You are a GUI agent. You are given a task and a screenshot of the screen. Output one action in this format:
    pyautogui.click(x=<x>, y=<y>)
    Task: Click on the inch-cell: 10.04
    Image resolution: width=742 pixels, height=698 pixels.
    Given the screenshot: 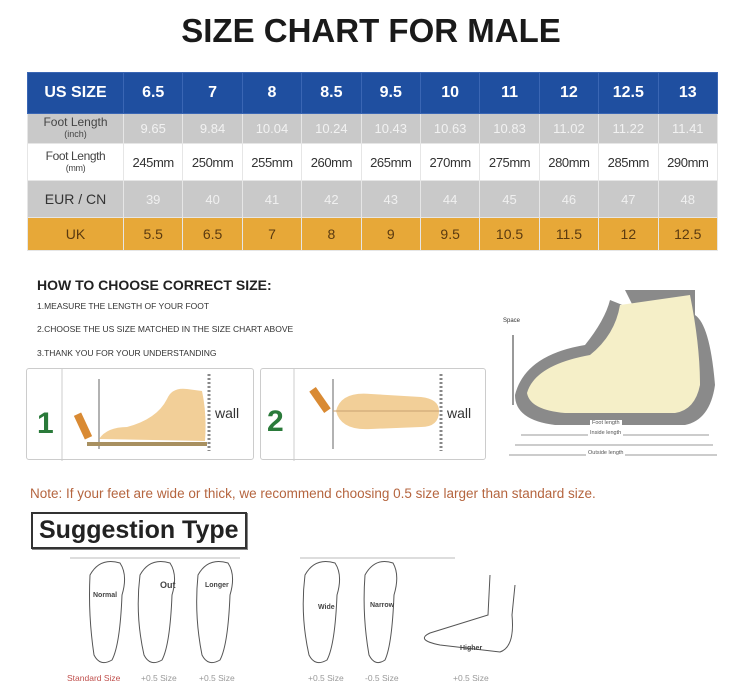 What is the action you would take?
    pyautogui.click(x=272, y=128)
    